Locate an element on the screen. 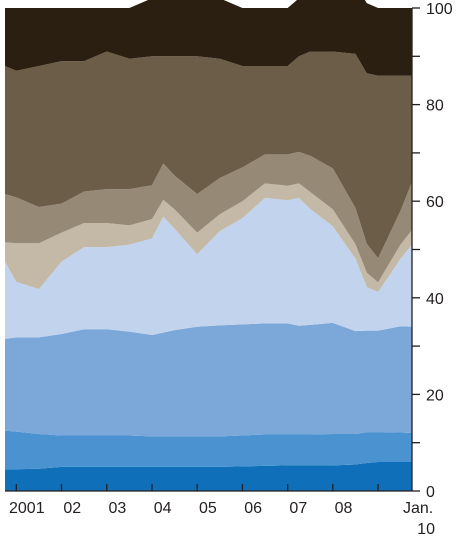 Image resolution: width=459 pixels, height=539 pixels. x-tick-label: 08 is located at coordinates (344, 508).